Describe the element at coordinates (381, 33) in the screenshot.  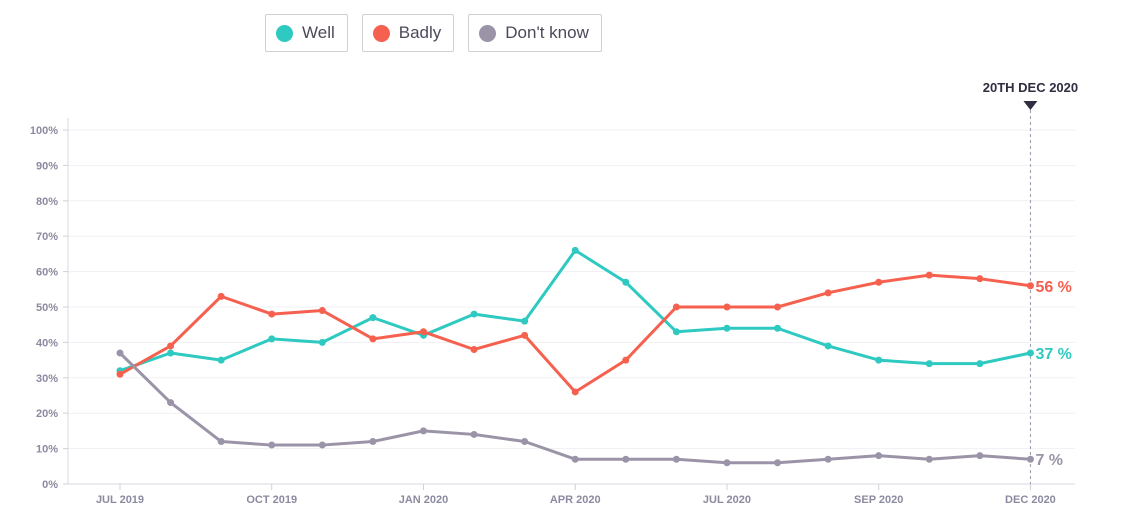
I see `legend-dot-badly` at that location.